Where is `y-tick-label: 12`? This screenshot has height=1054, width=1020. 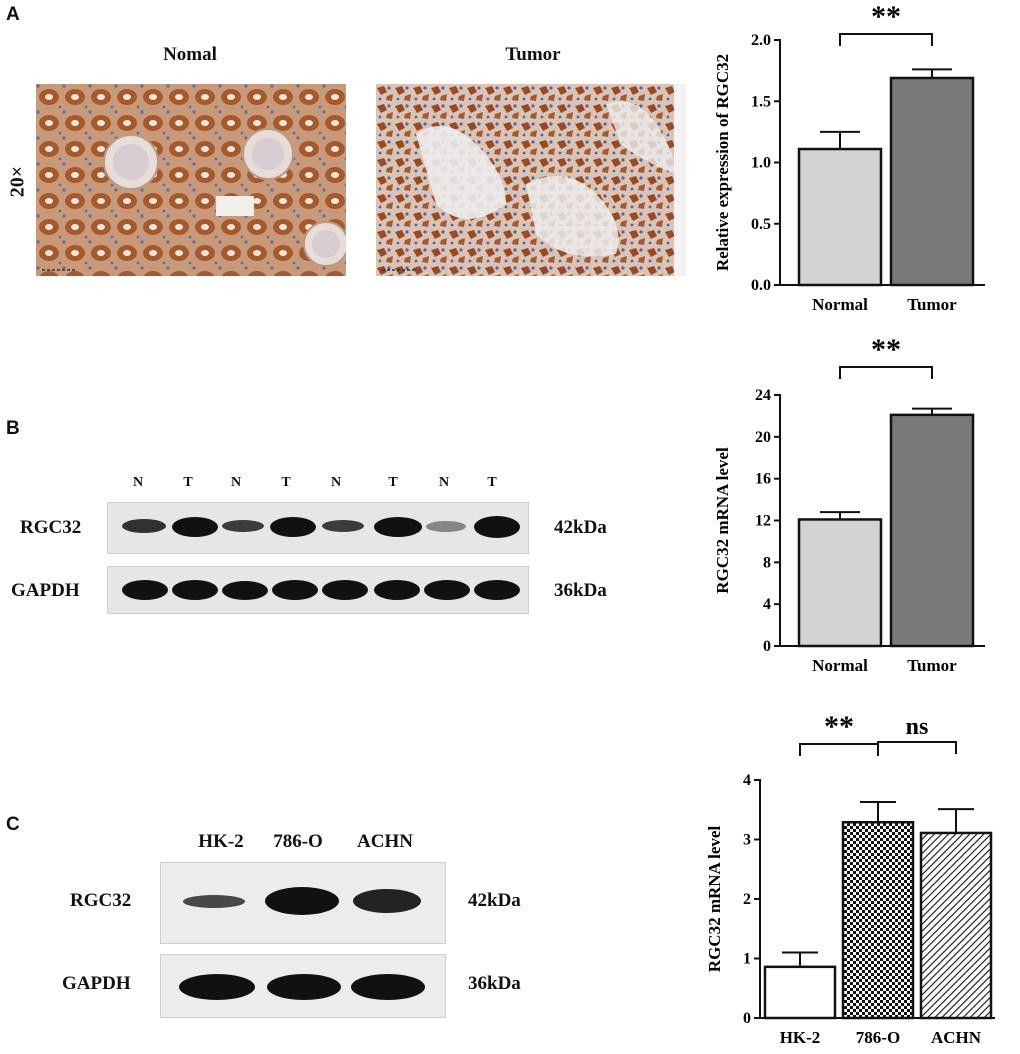 y-tick-label: 12 is located at coordinates (763, 521).